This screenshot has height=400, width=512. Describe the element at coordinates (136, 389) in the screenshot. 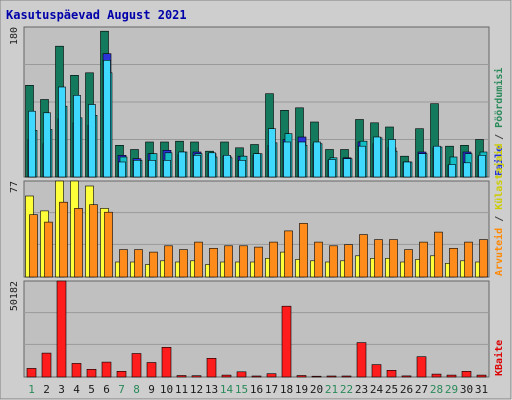

I see `x-tick-label: 8` at that location.